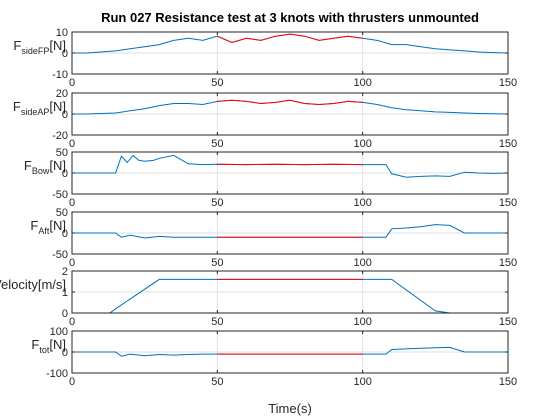  I want to click on y-axis-label: FAft[N], so click(48, 227).